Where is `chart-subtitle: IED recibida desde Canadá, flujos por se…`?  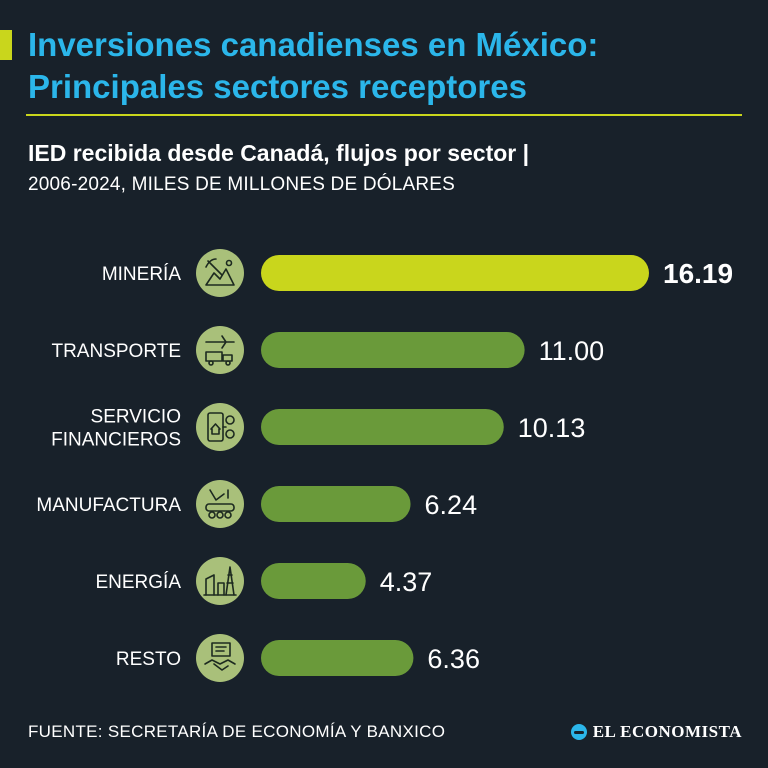 chart-subtitle: IED recibida desde Canadá, flujos por se… is located at coordinates (279, 153).